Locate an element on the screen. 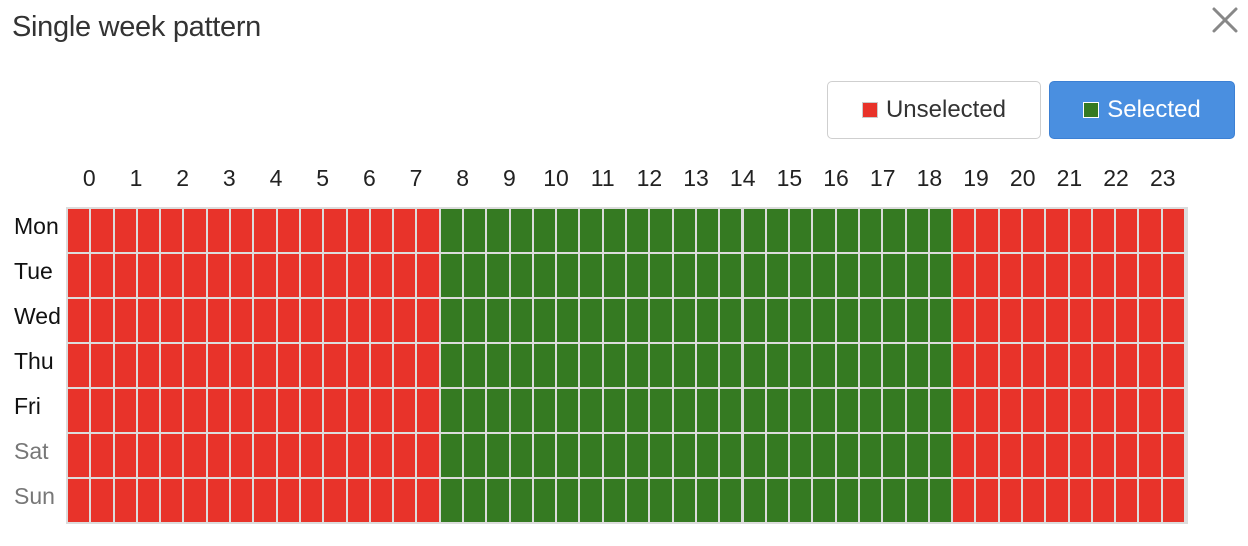 This screenshot has width=1248, height=546. close-icon is located at coordinates (1225, 20).